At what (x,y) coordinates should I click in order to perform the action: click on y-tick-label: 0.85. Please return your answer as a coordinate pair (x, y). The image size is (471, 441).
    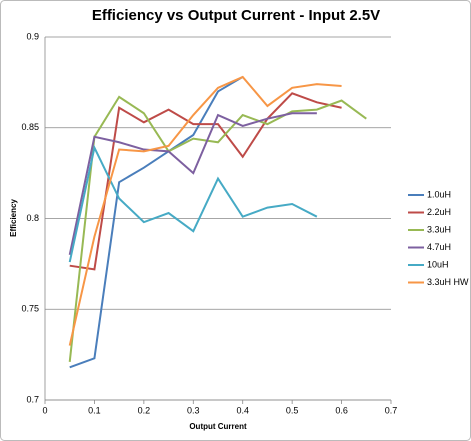
    Looking at the image, I should click on (30, 127).